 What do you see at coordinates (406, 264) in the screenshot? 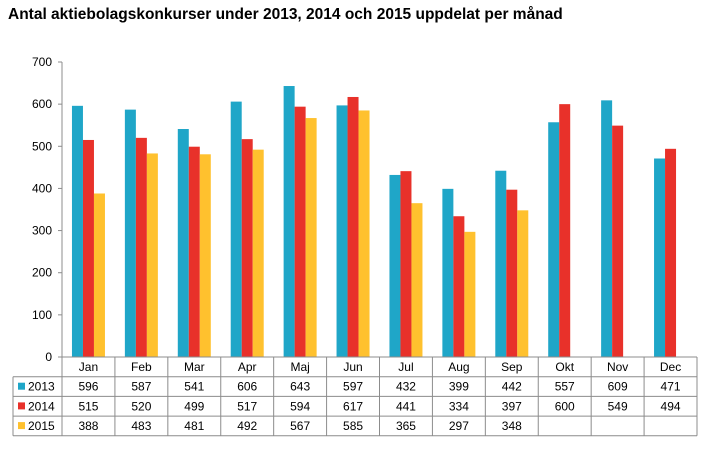
I see `bar-2014-jul` at bounding box center [406, 264].